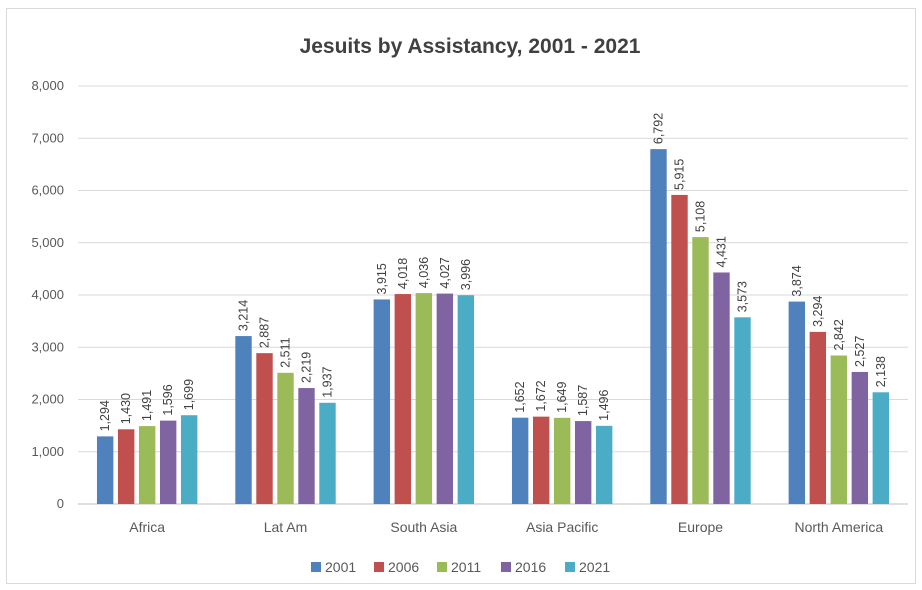 The height and width of the screenshot is (590, 922). I want to click on data-label: 1,652, so click(520, 396).